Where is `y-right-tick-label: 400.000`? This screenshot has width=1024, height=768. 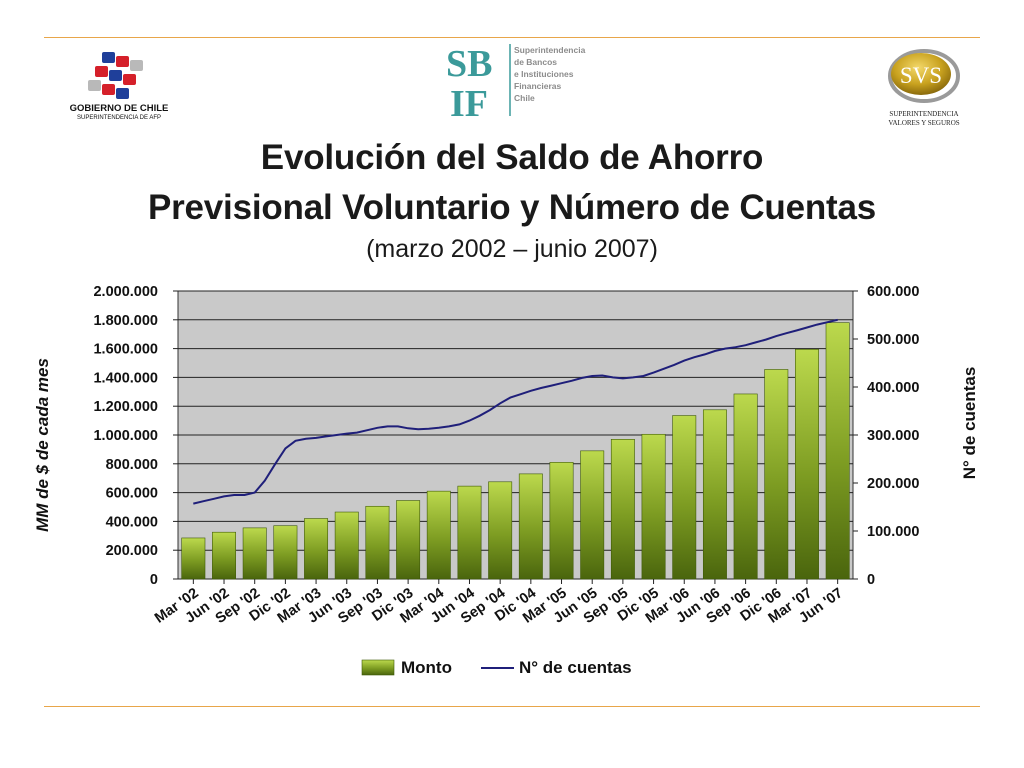 y-right-tick-label: 400.000 is located at coordinates (893, 388).